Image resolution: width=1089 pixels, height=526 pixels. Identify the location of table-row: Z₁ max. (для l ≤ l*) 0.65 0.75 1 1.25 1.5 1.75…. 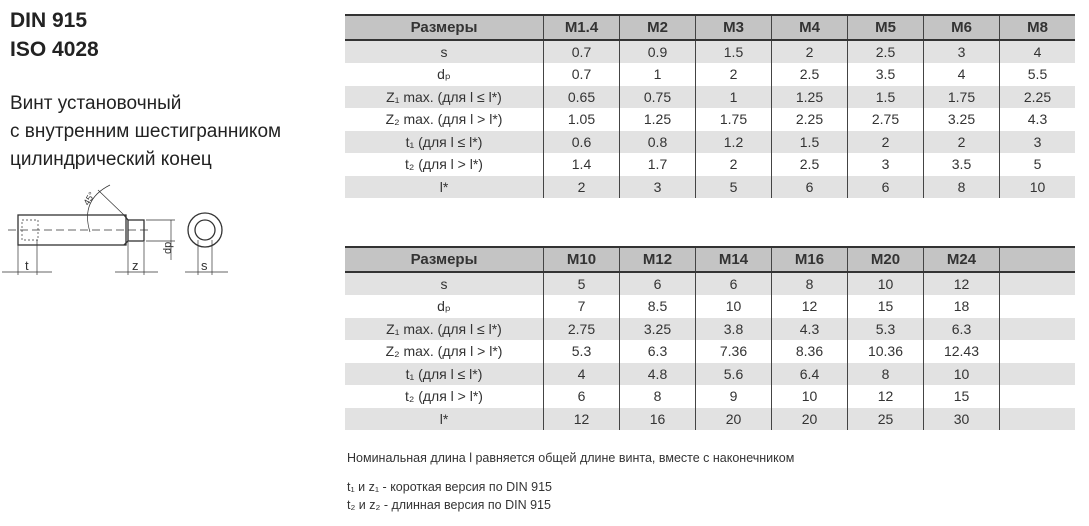
(710, 96).